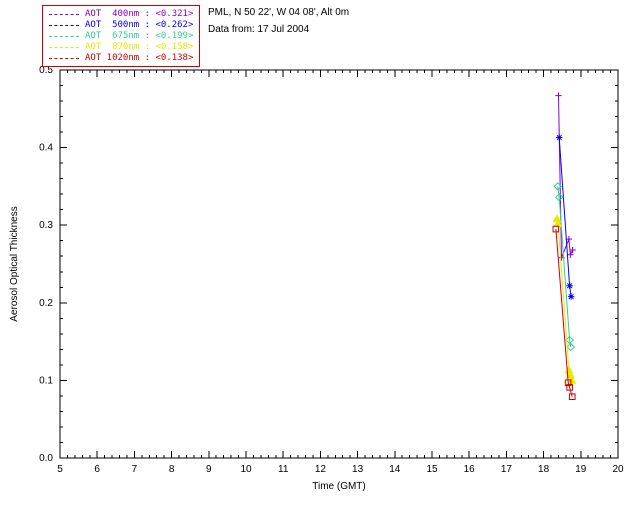  Describe the element at coordinates (135, 469) in the screenshot. I see `x-tick-label: 7` at that location.